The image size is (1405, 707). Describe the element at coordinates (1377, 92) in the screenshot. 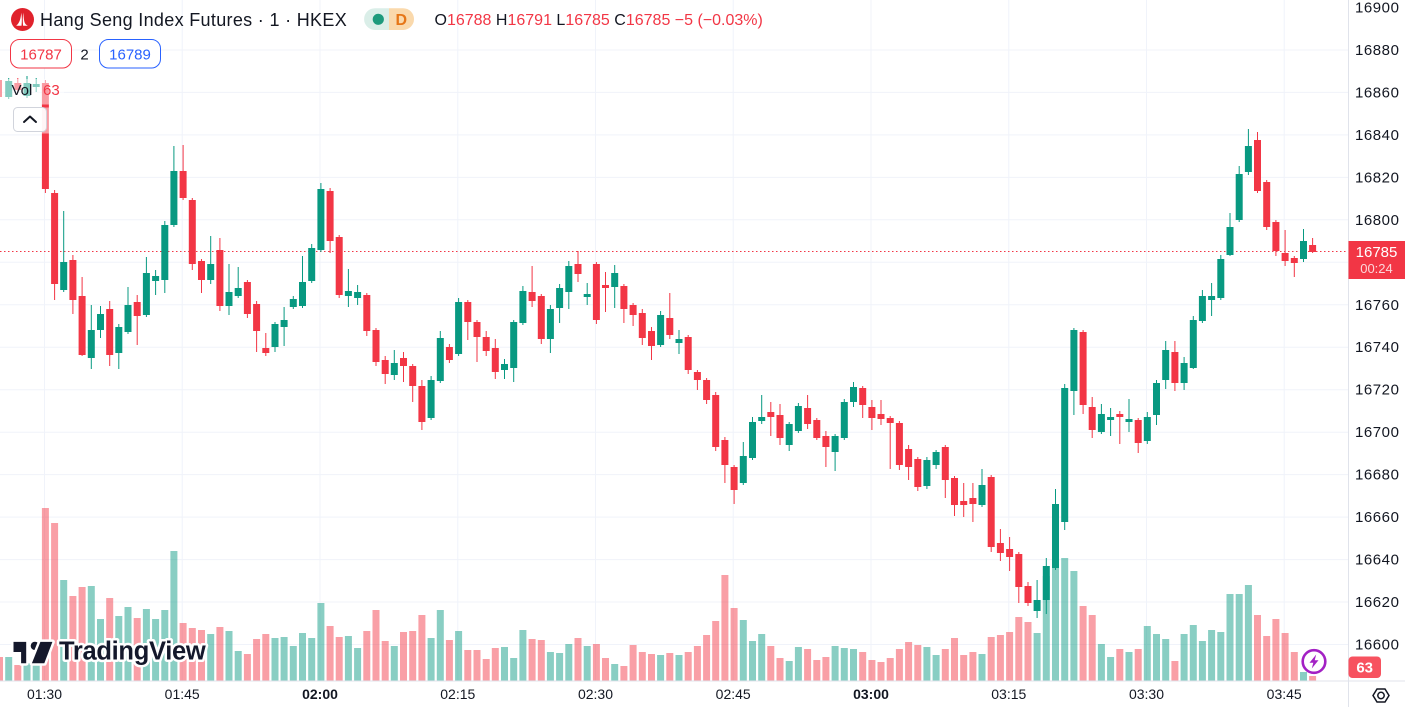

I see `svg-text: 16860` at that location.